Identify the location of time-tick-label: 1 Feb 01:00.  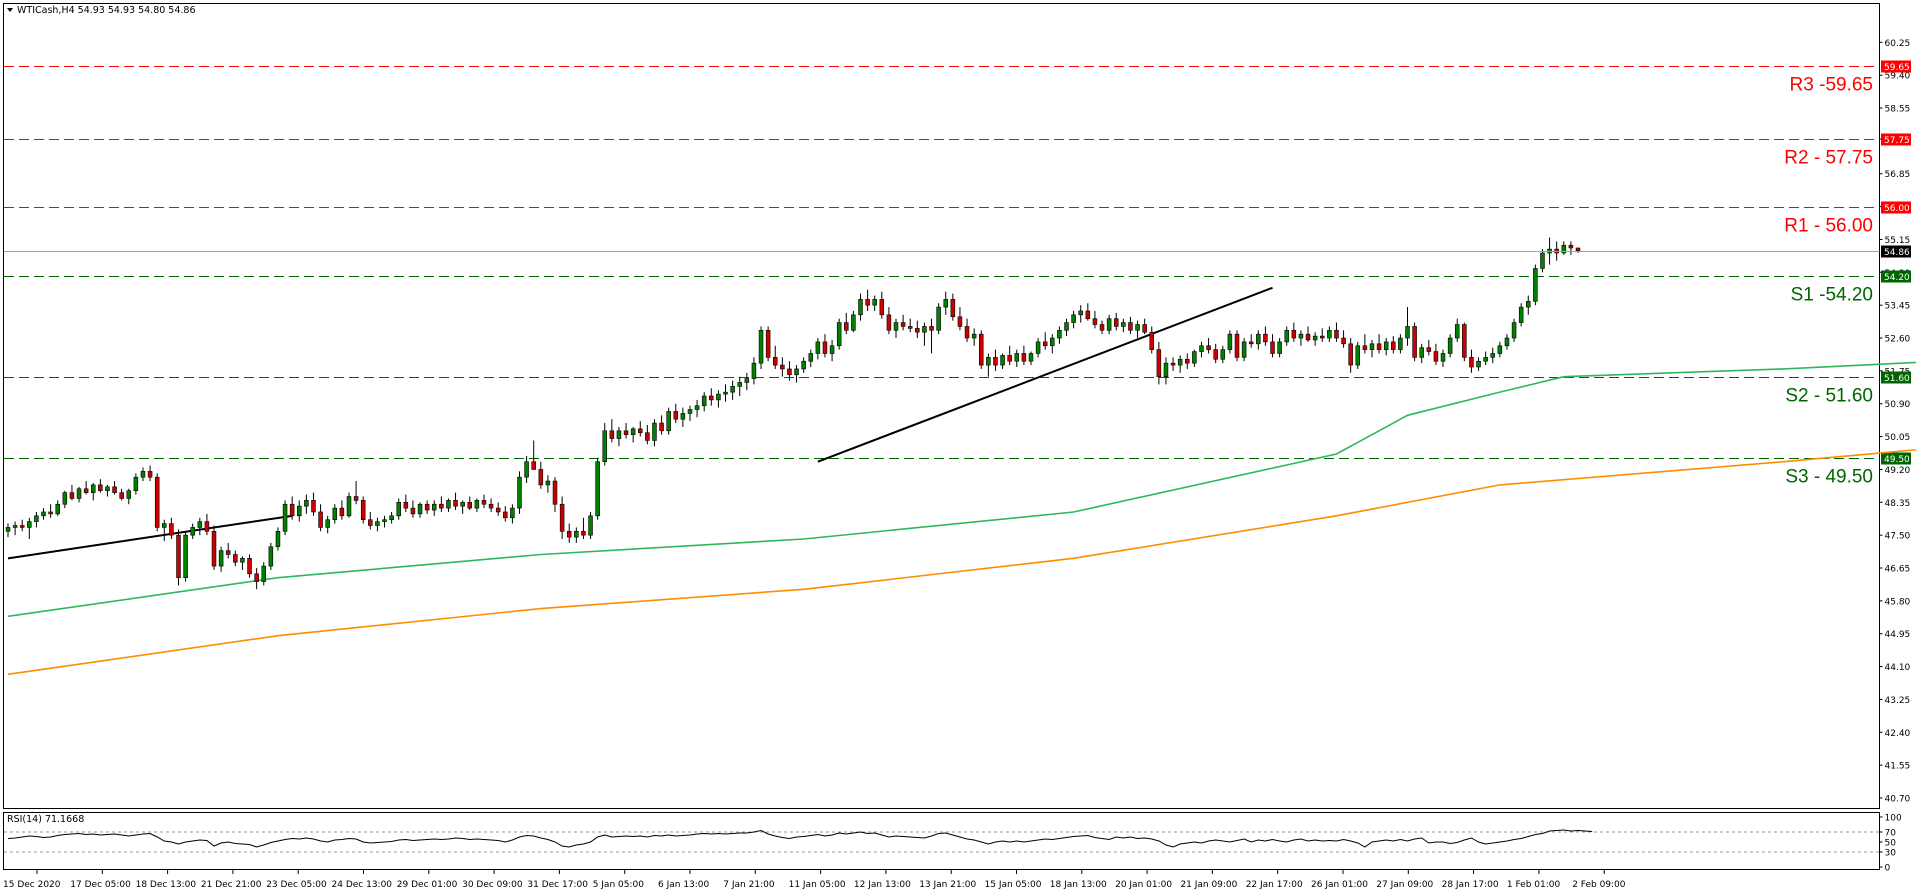
(1534, 885).